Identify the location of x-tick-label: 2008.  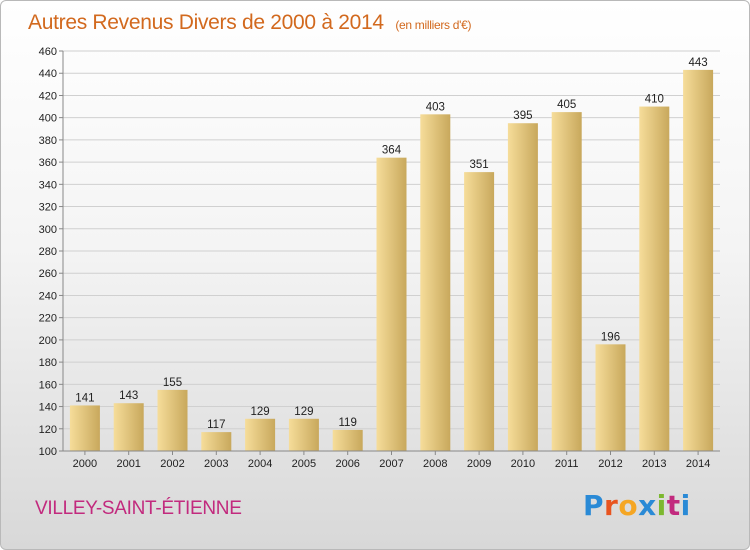
(435, 464).